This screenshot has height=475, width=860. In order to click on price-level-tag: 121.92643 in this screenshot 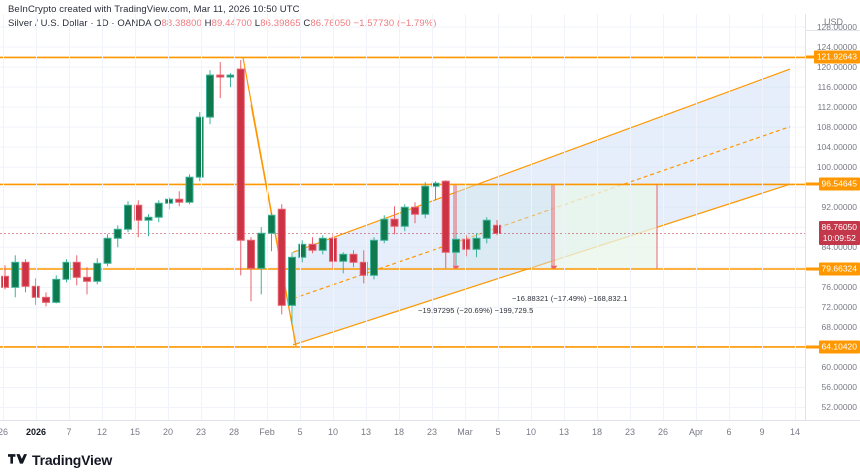, I will do `click(836, 57)`.